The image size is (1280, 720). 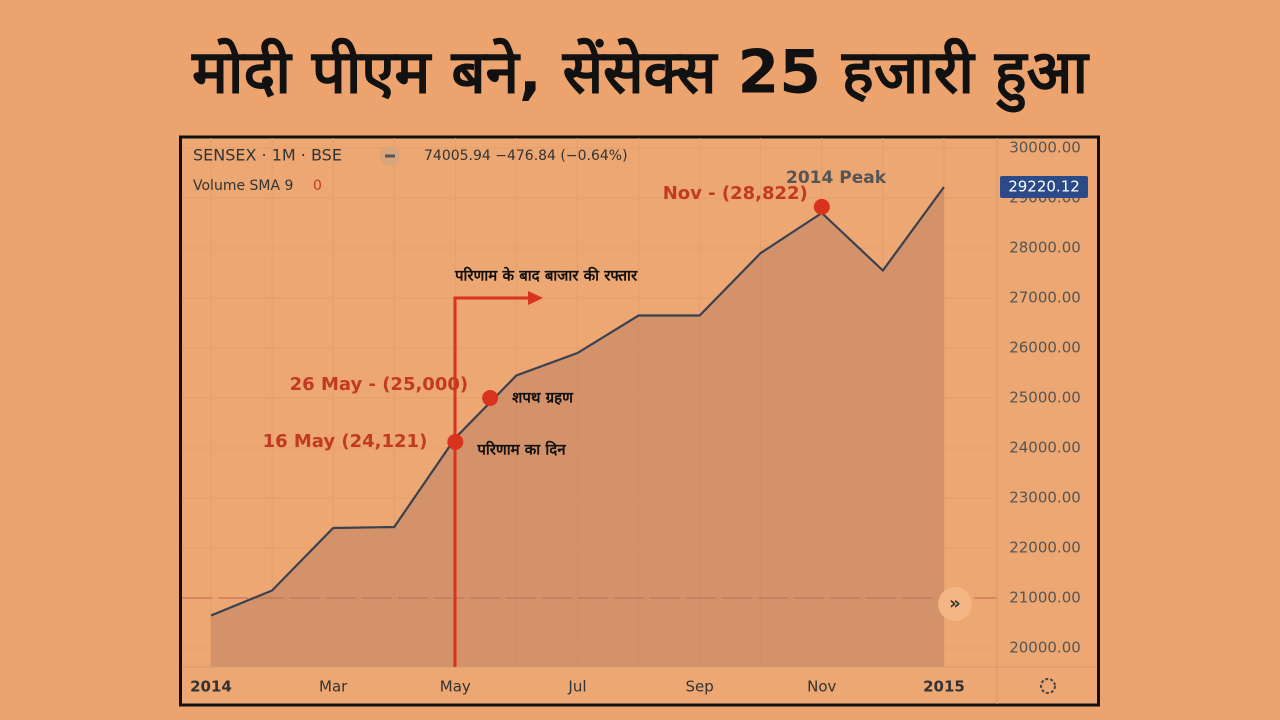 I want to click on y-tick-label: 21000.00, so click(x=1045, y=598).